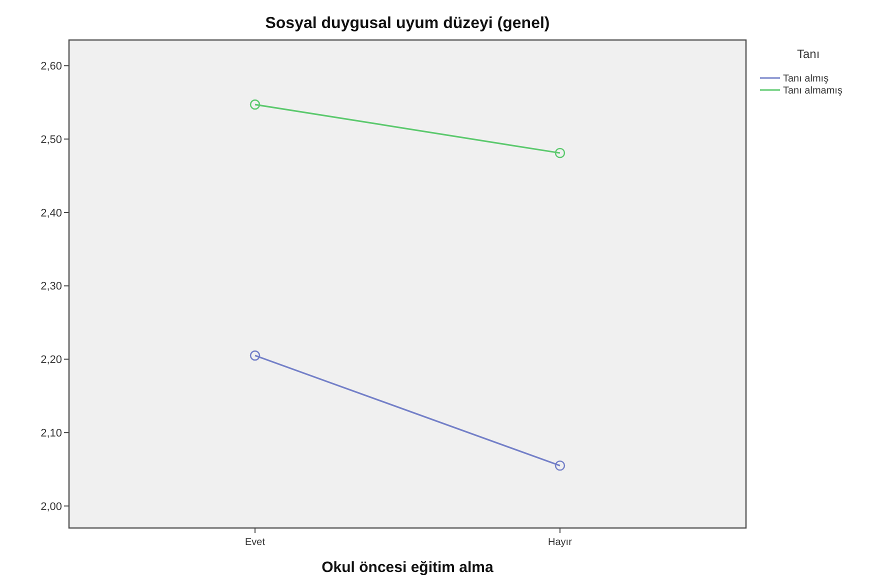 The width and height of the screenshot is (884, 583). What do you see at coordinates (51, 140) in the screenshot?
I see `y-tick-label: 2,50` at bounding box center [51, 140].